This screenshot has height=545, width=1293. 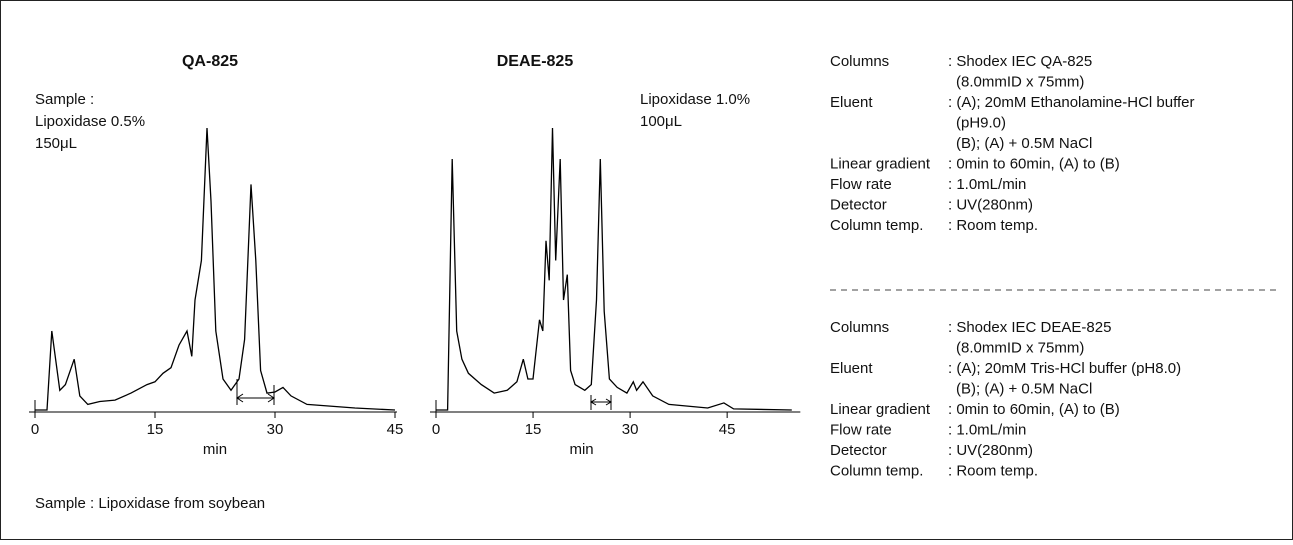 I want to click on condition-value: : Shodex IEC DEAE-825, so click(x=1029, y=327).